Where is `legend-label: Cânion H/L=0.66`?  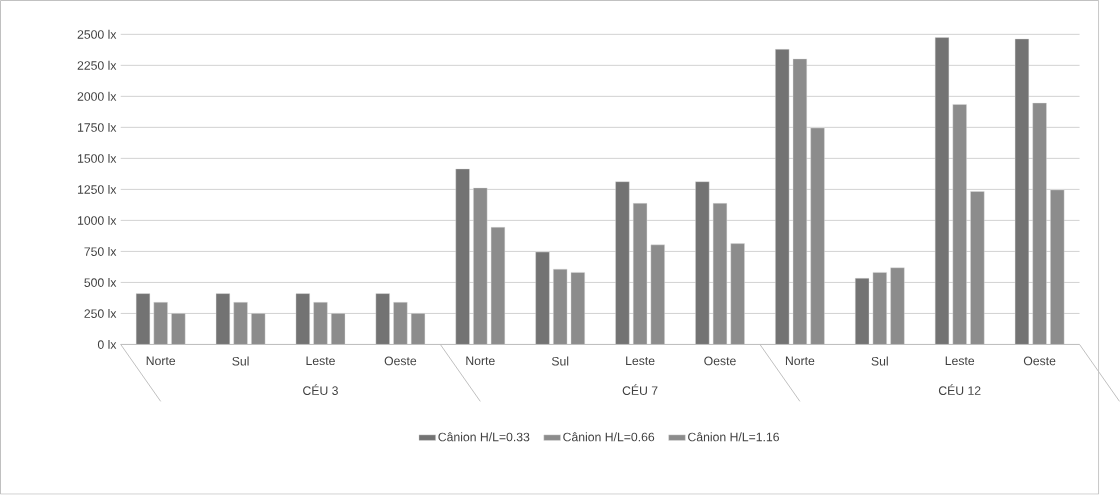 legend-label: Cânion H/L=0.66 is located at coordinates (609, 437).